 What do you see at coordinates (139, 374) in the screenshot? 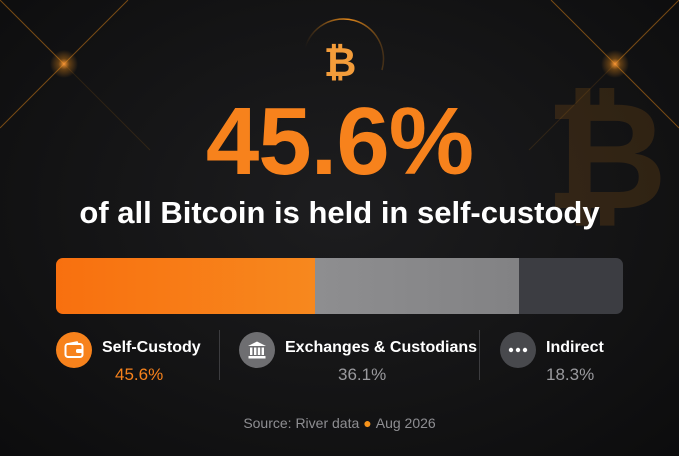
I see `legend-value-self-custody: 45.6%` at bounding box center [139, 374].